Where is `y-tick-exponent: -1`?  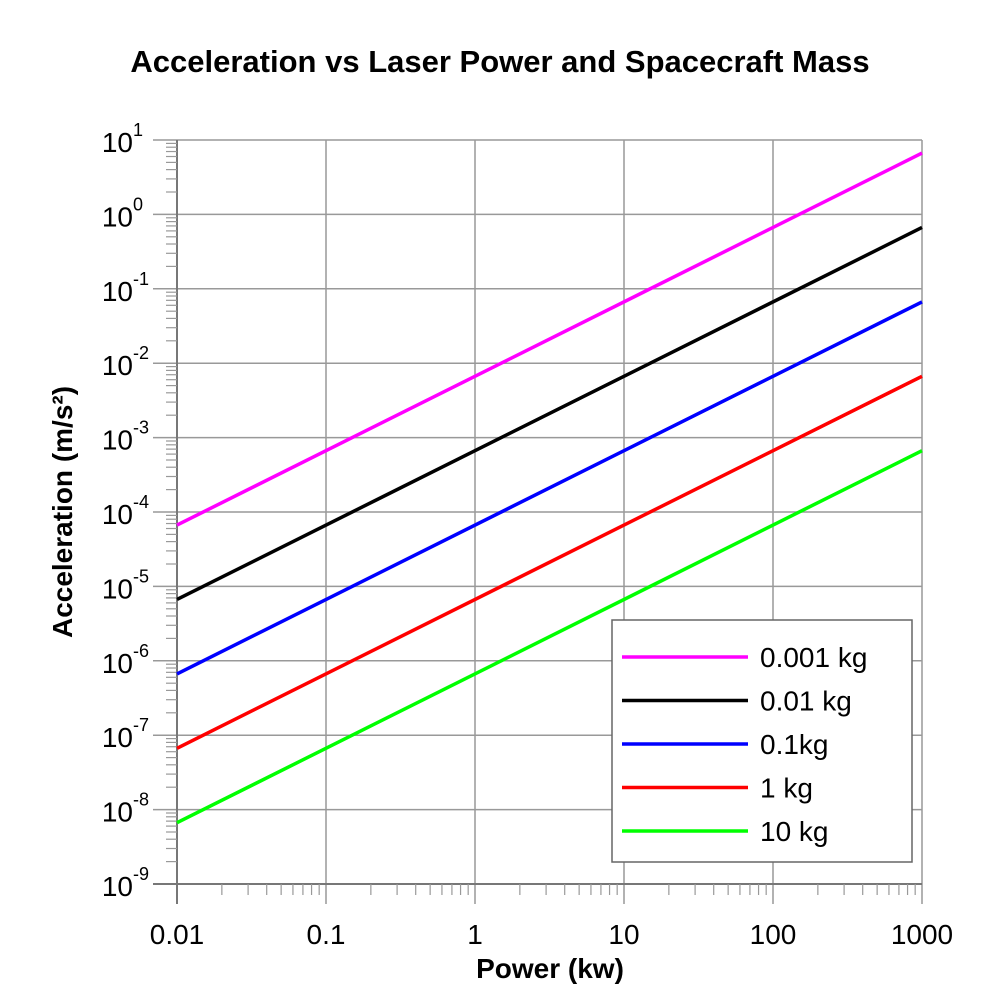
y-tick-exponent: -1 is located at coordinates (141, 279).